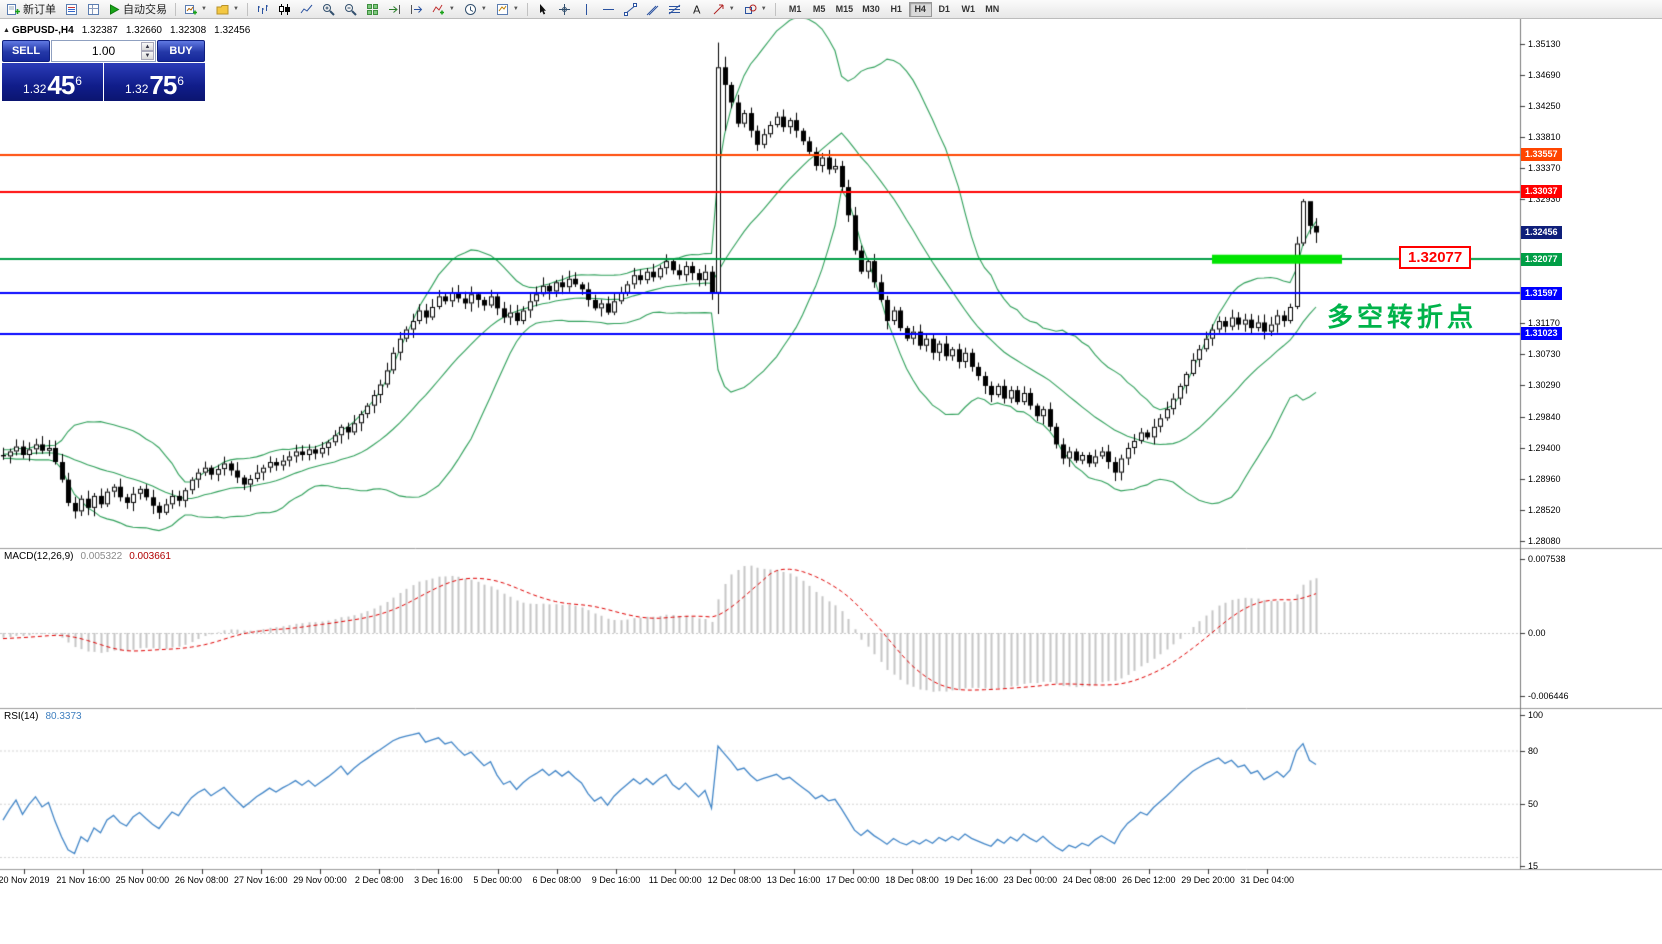  What do you see at coordinates (232, 30) in the screenshot?
I see `chart-close-value: 1.32456` at bounding box center [232, 30].